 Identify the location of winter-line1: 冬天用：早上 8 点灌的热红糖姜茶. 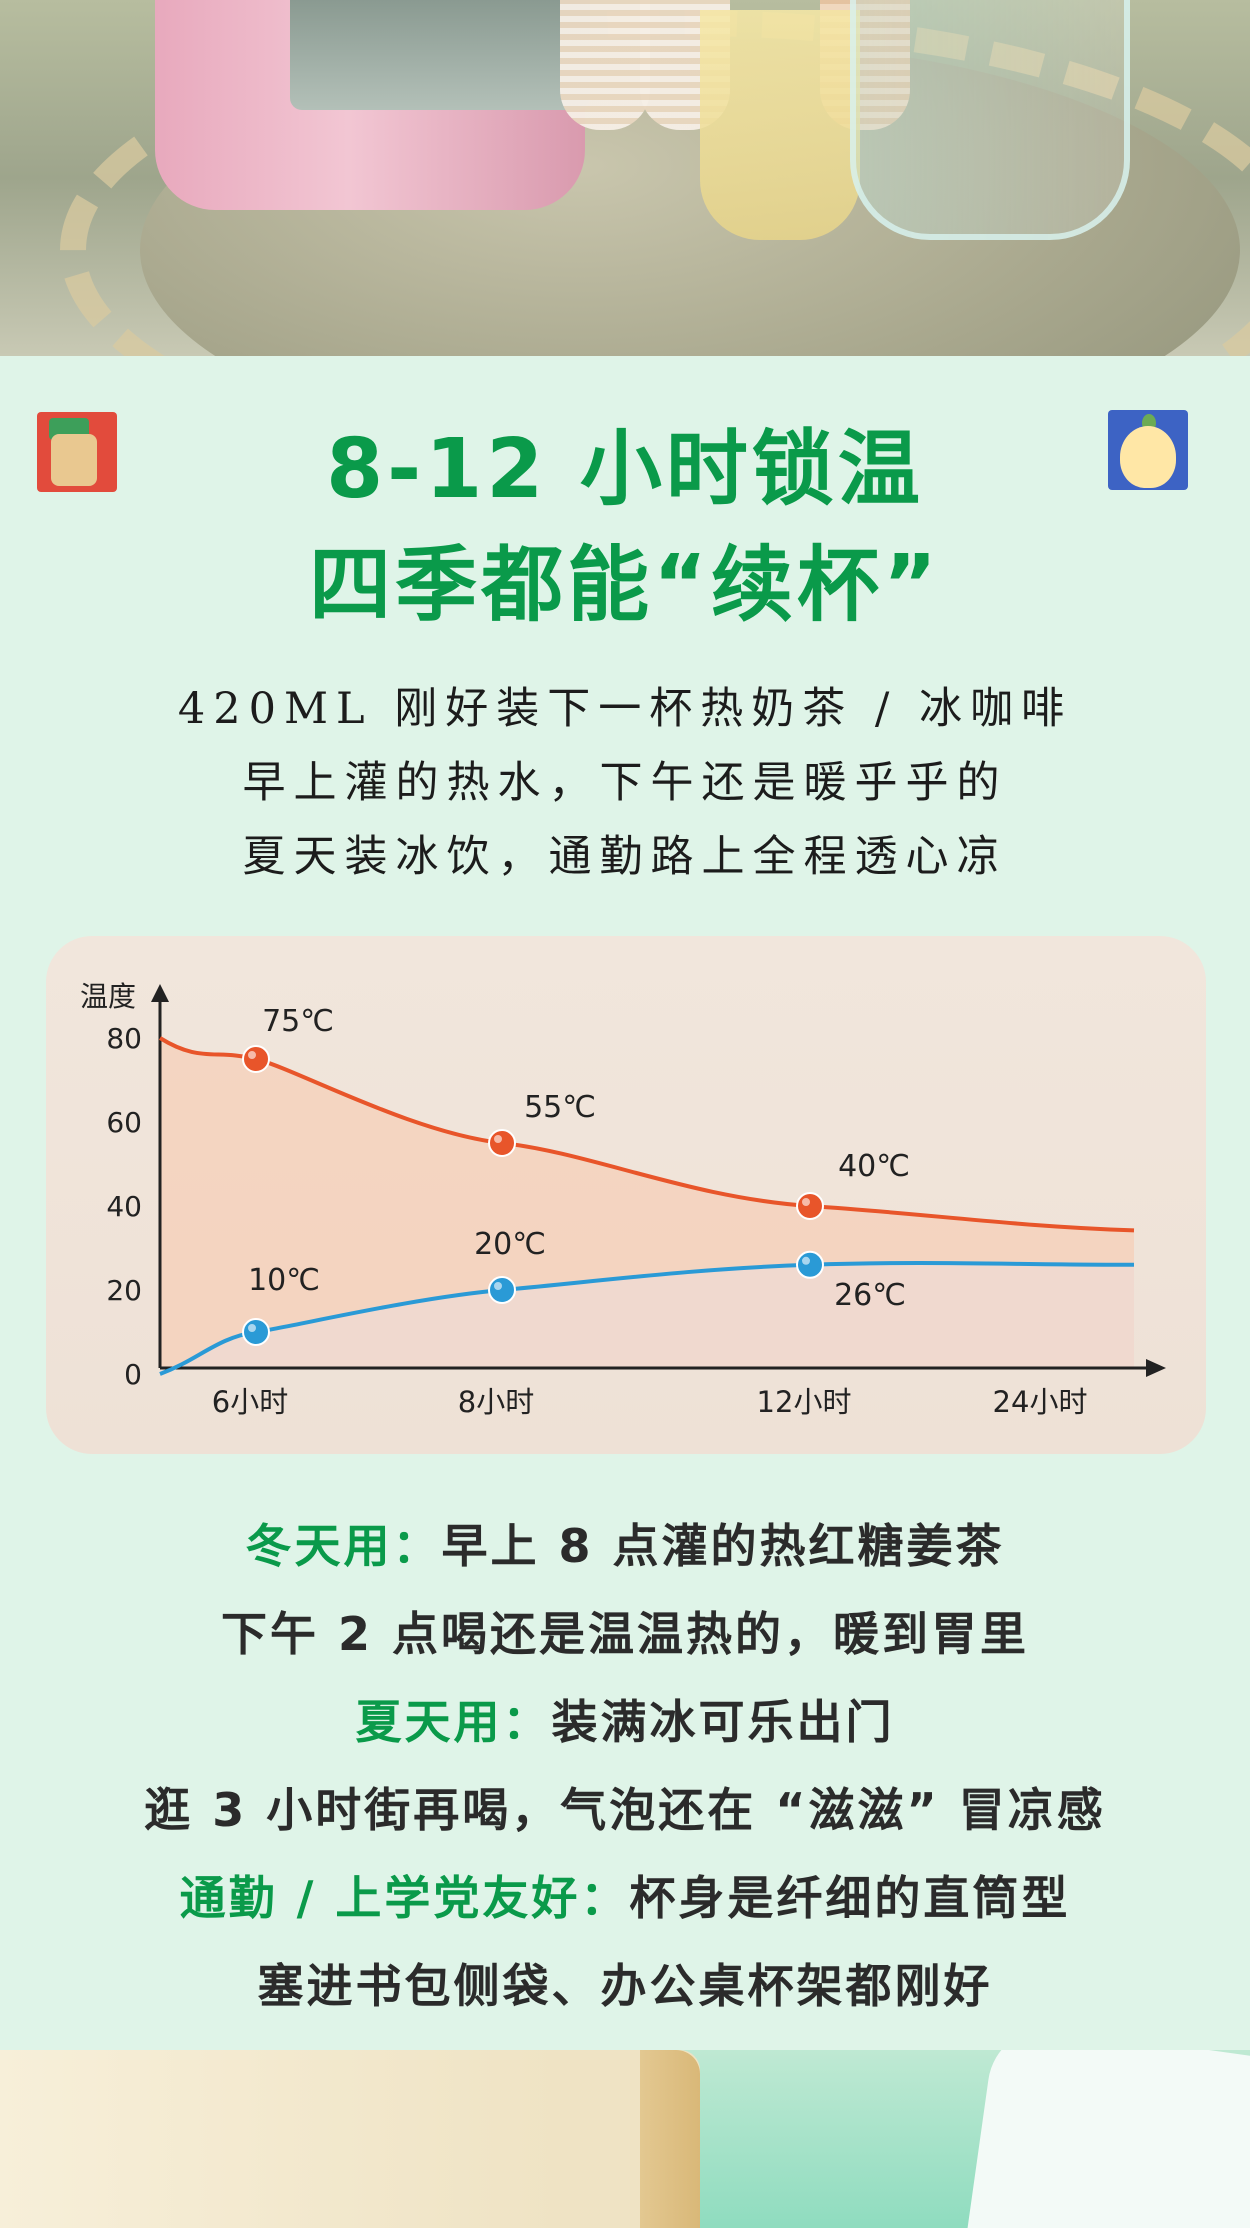
(625, 1543).